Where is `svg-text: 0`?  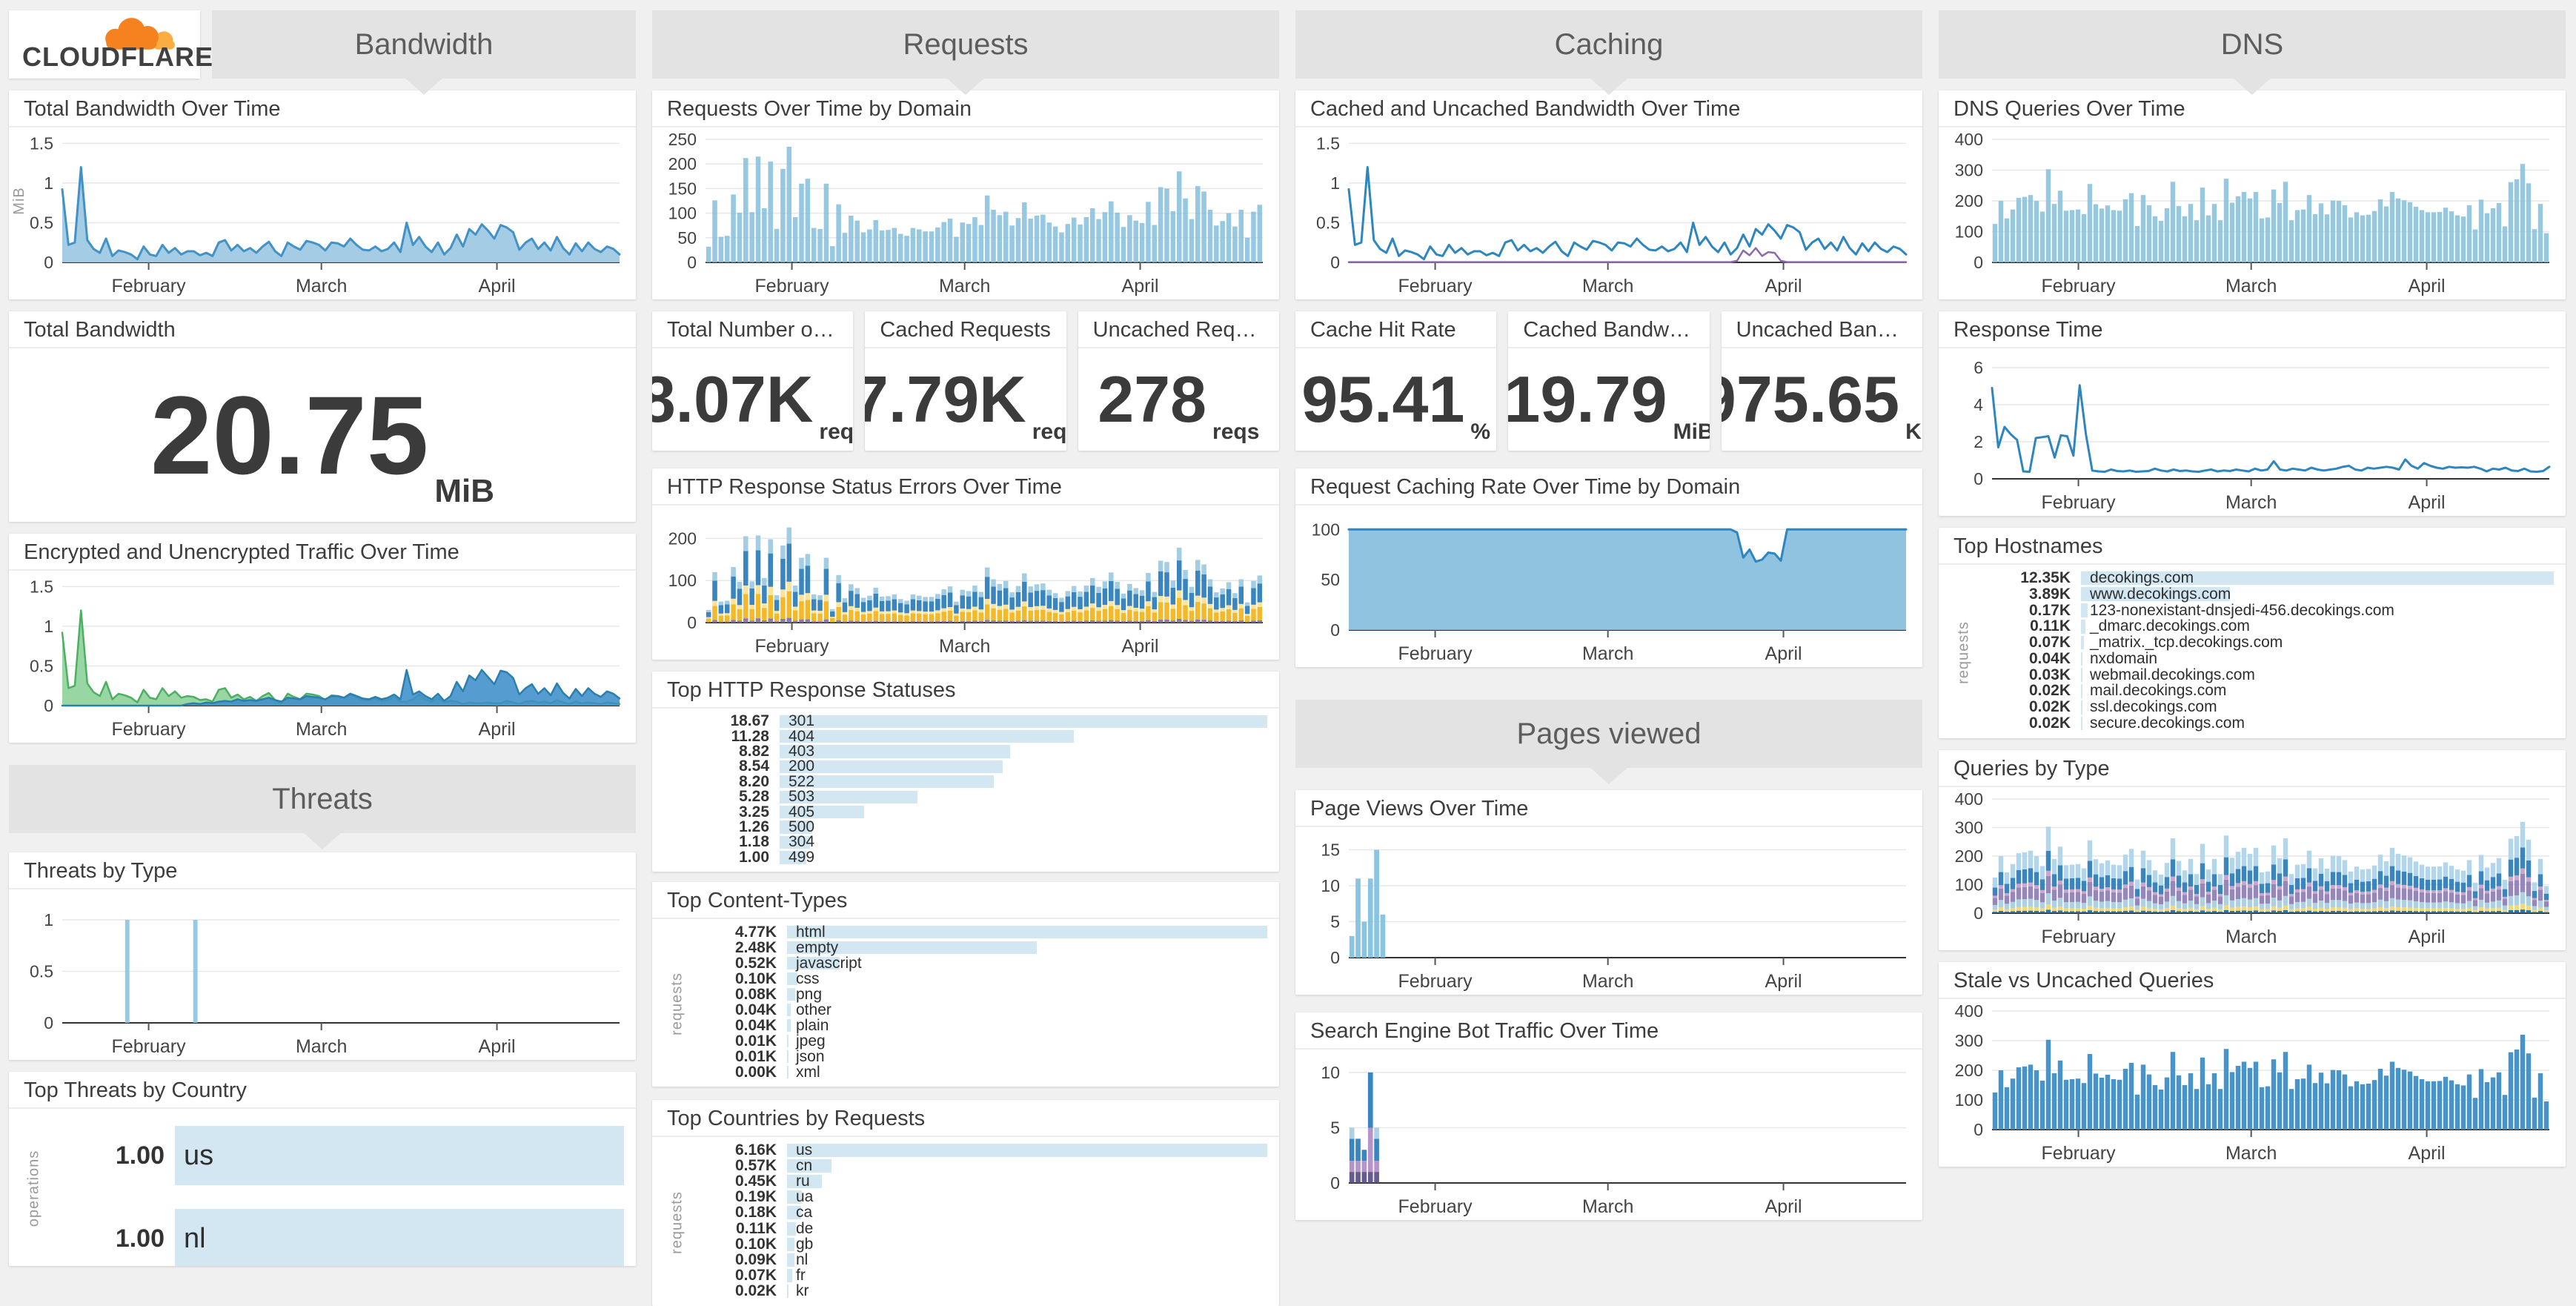 svg-text: 0 is located at coordinates (48, 262).